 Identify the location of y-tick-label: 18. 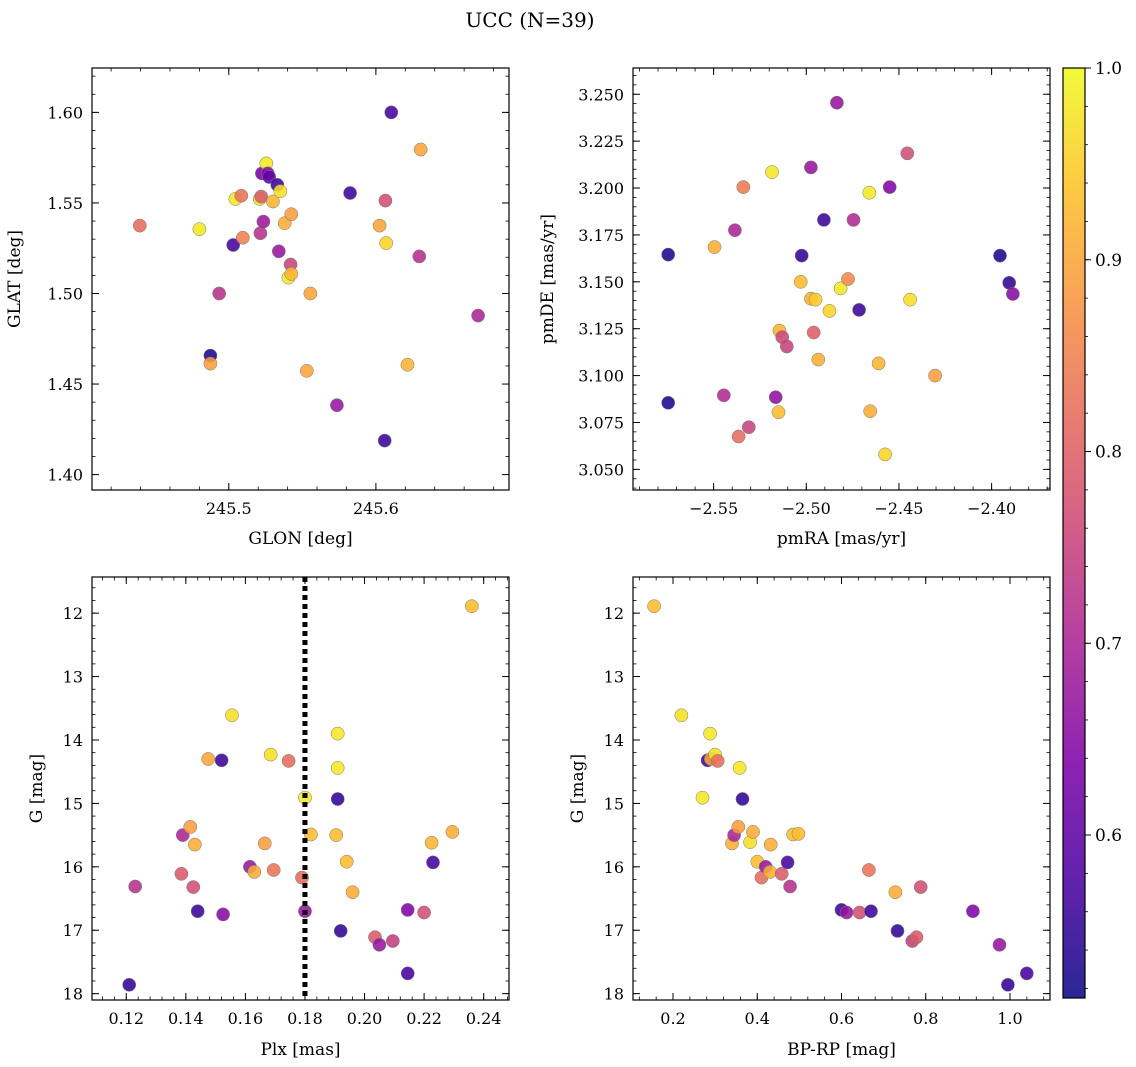
(73, 994).